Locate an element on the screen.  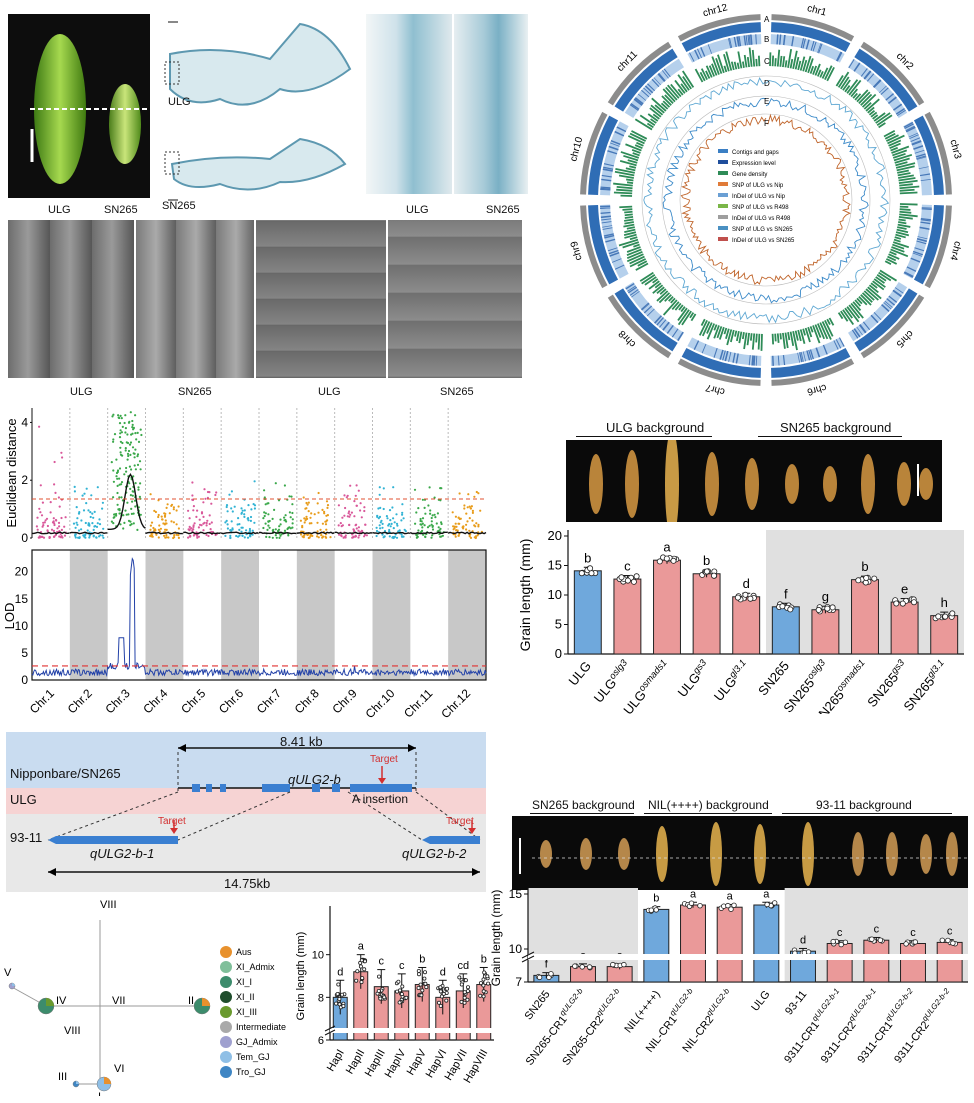
ylabel: Euclidean distance is located at coordinates (11, 472).